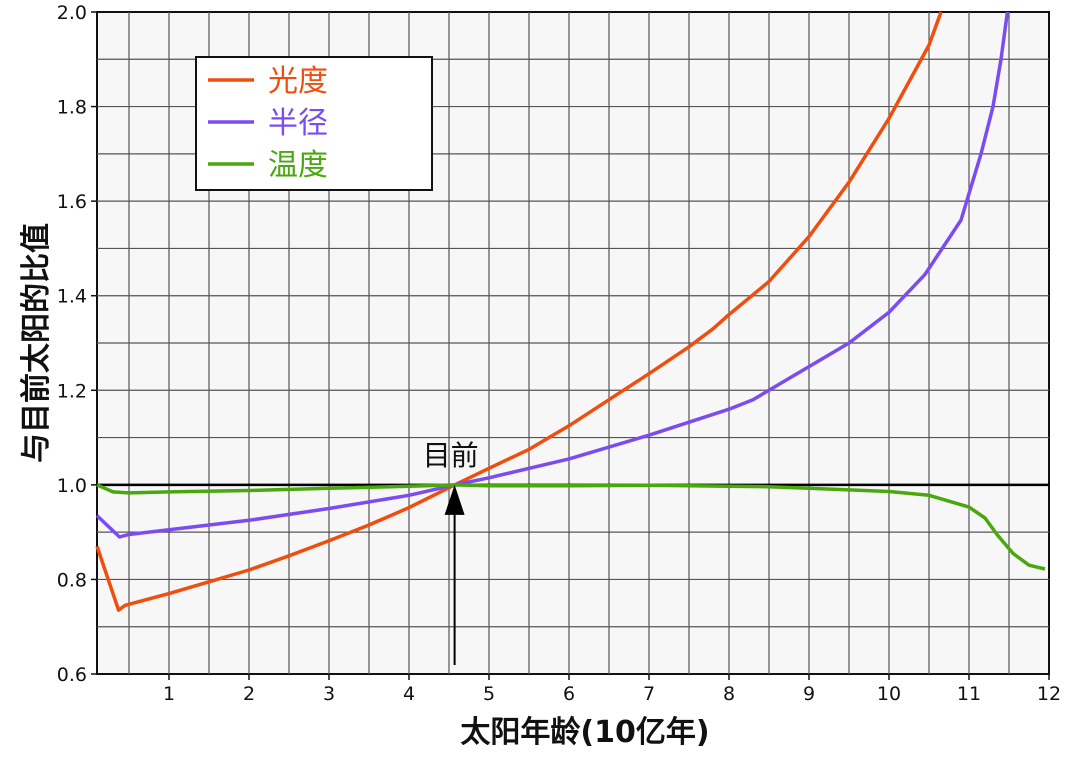 The image size is (1080, 760). I want to click on x-tick-label: 9, so click(809, 694).